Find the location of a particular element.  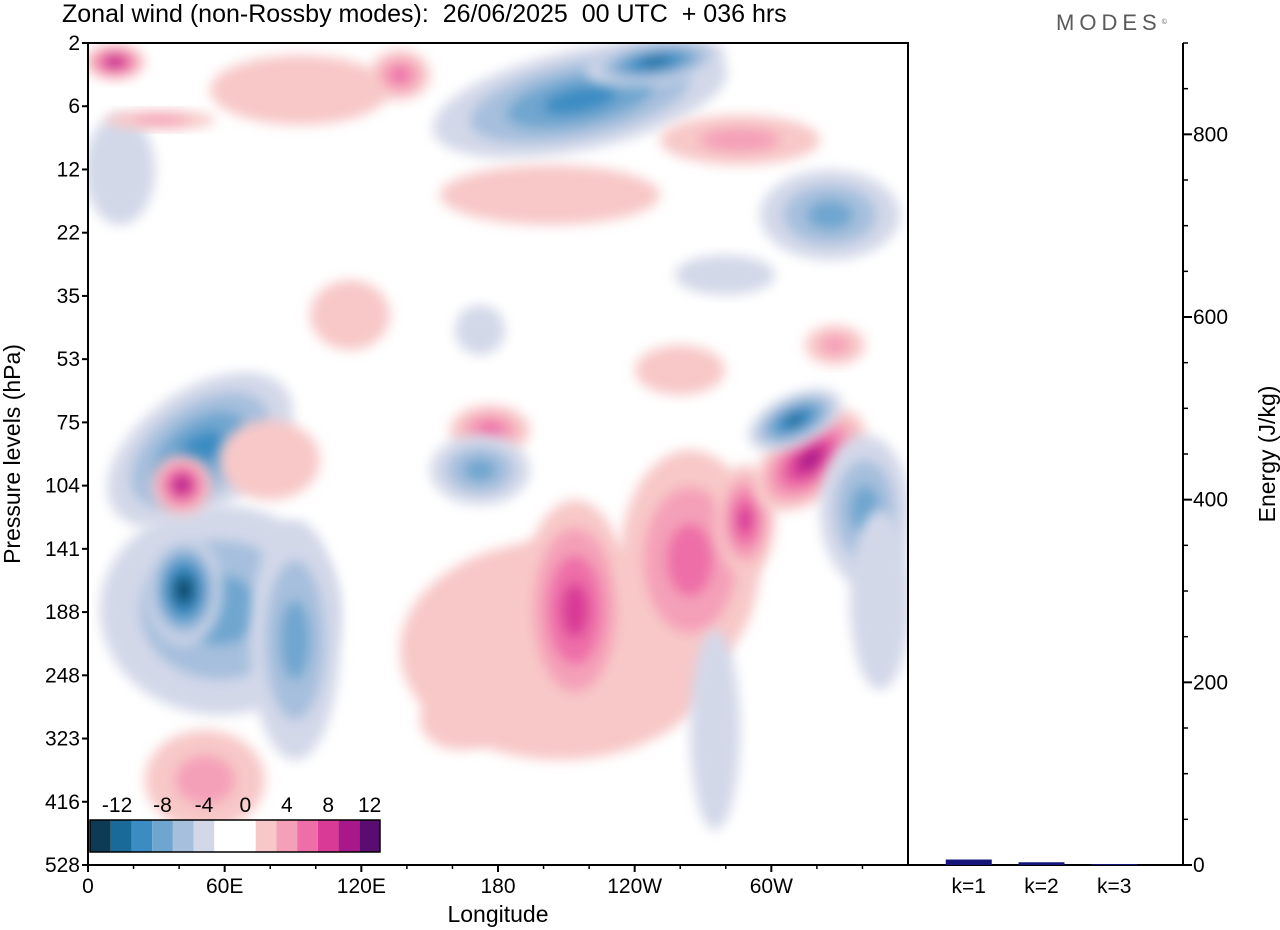

y-axis-title: Pressure levels (hPa) is located at coordinates (12, 454).